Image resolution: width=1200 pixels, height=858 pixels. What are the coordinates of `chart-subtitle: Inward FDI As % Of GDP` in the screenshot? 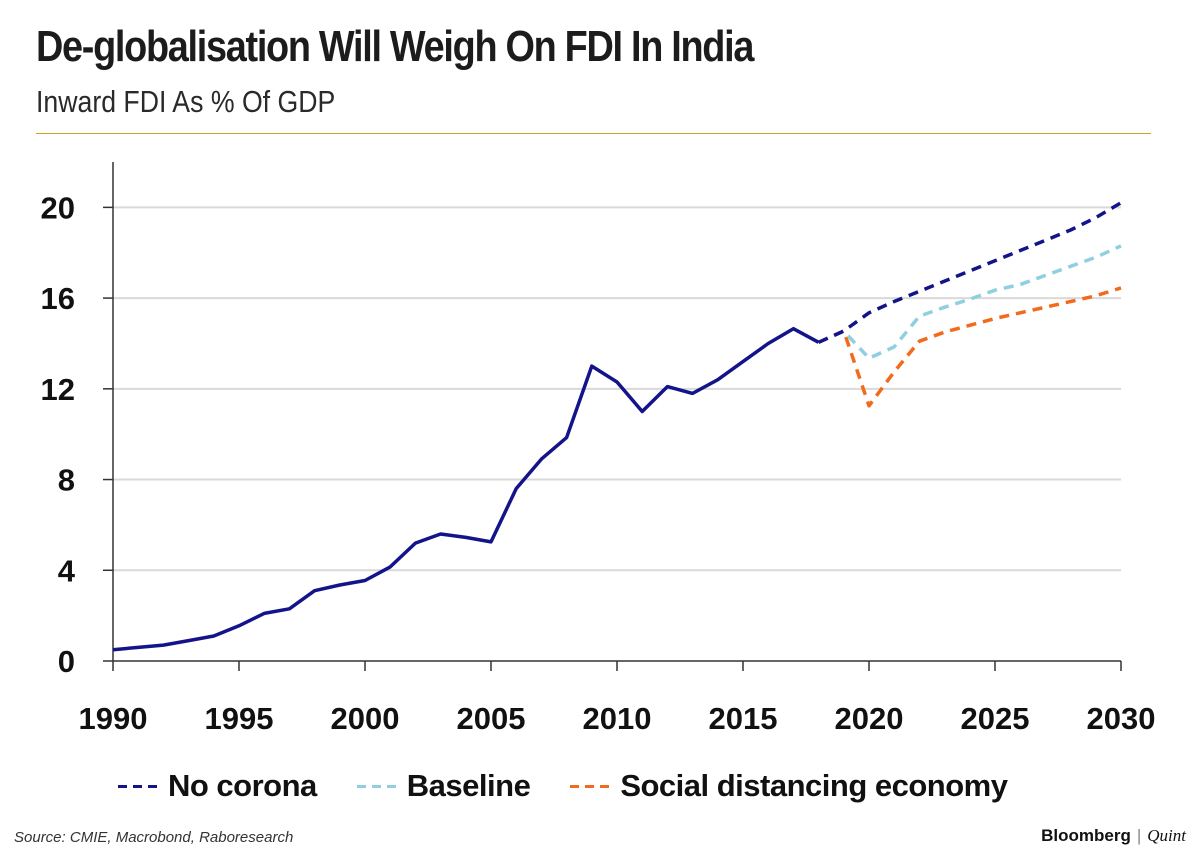 It's located at (186, 101).